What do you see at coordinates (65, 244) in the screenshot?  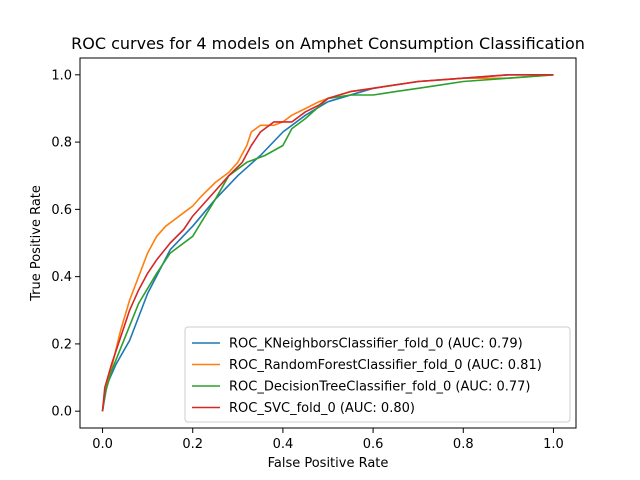 I see `y-ticks: 0.0 0.2 0.4 0.6 0.8 1.0` at bounding box center [65, 244].